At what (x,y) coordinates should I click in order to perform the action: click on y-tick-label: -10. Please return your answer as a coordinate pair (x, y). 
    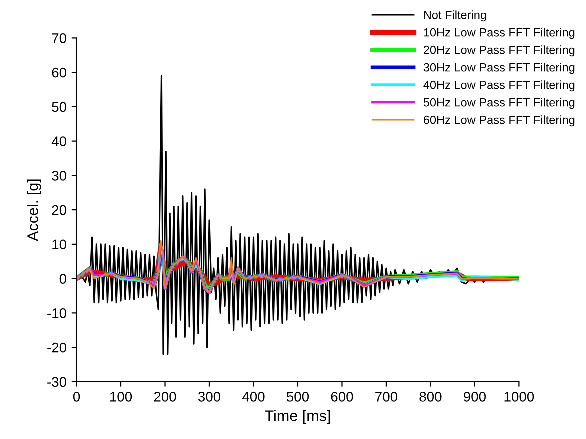
    Looking at the image, I should click on (57, 313).